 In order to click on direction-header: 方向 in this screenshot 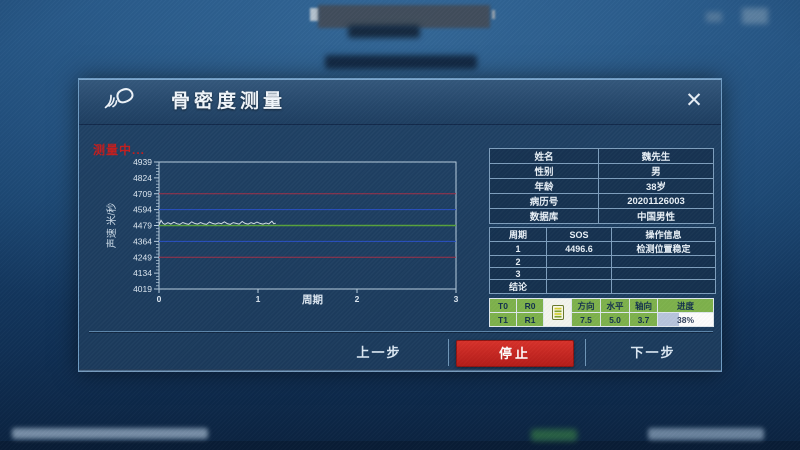, I will do `click(586, 305)`.